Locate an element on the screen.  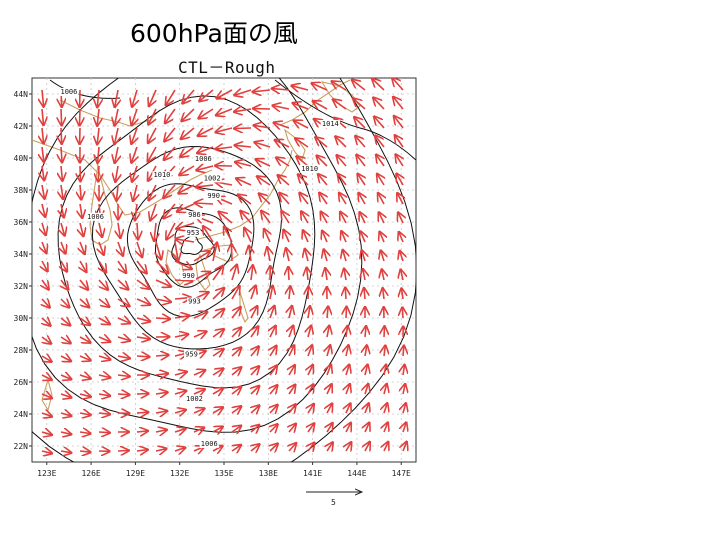
lon-tick-label: 129E is located at coordinates (135, 473).